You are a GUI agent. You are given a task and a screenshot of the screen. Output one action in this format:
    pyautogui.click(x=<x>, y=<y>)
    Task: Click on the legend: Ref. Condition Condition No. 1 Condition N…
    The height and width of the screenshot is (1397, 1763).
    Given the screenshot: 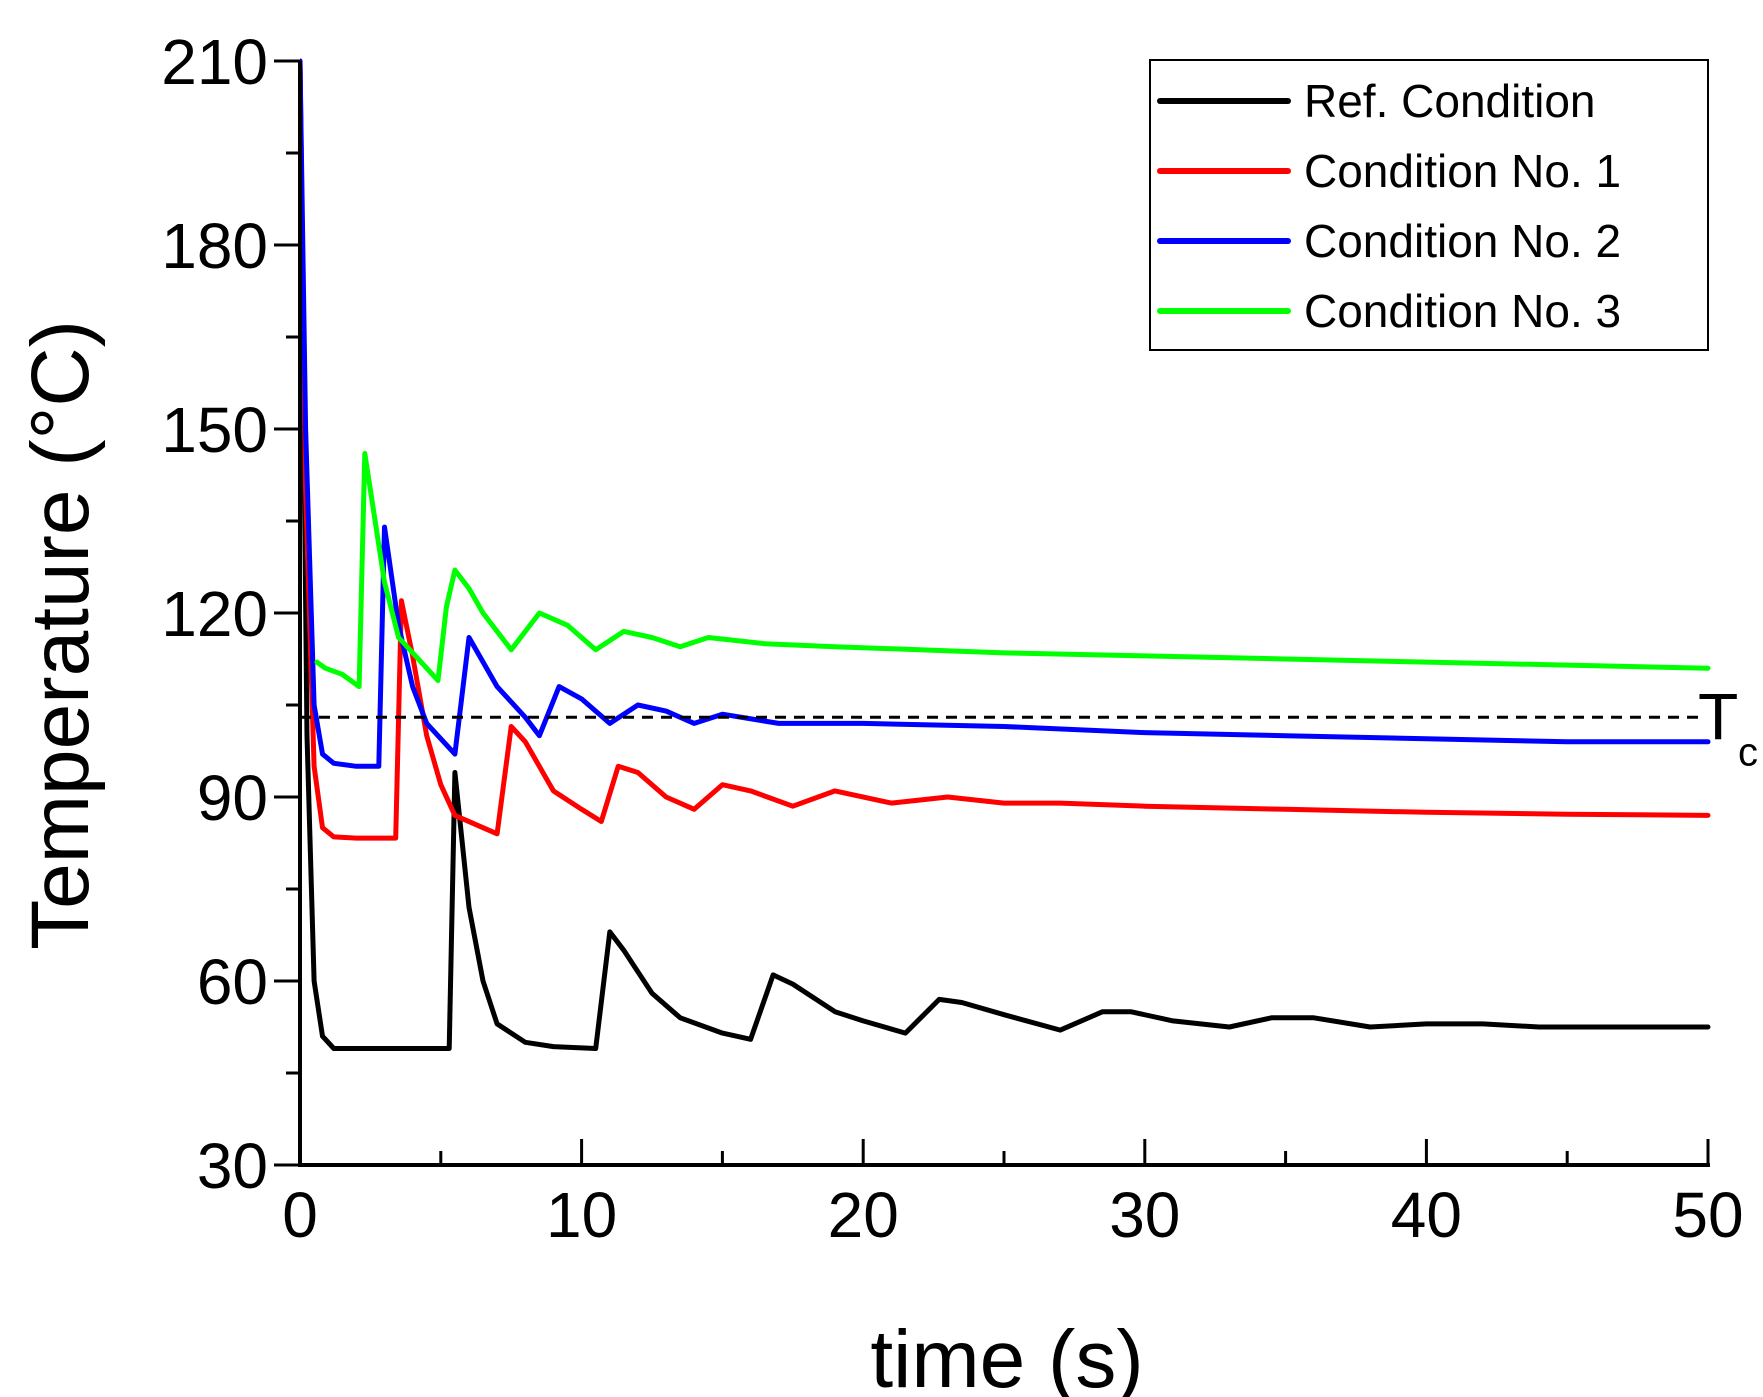 What is the action you would take?
    pyautogui.click(x=1429, y=205)
    